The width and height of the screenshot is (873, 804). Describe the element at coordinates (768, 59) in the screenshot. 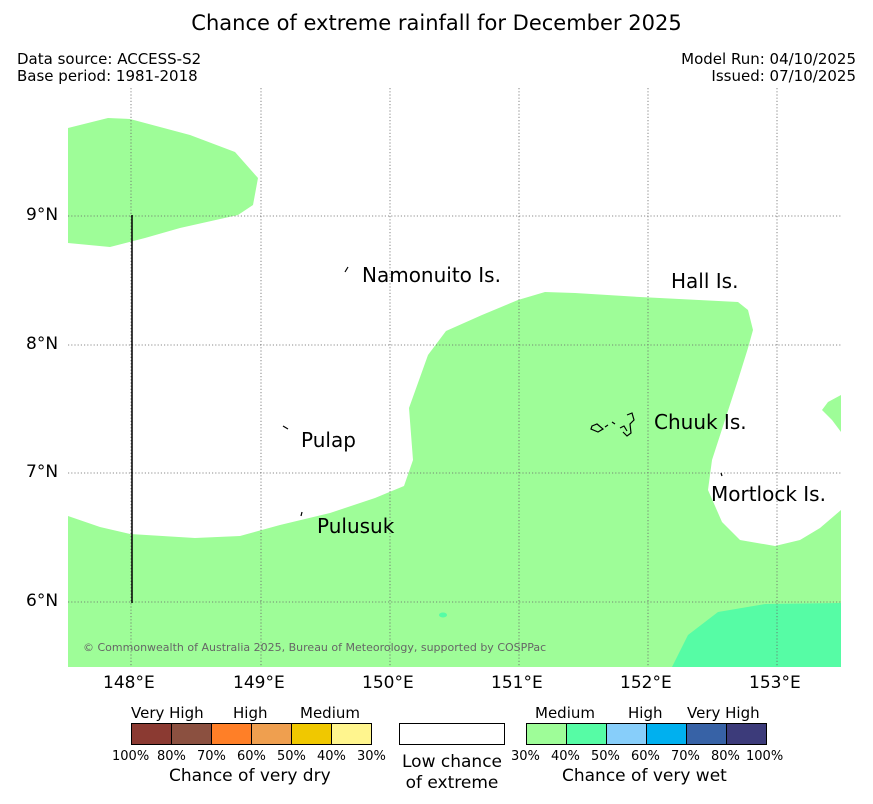

I see `model-run-label: Model Run: 04/10/2025` at that location.